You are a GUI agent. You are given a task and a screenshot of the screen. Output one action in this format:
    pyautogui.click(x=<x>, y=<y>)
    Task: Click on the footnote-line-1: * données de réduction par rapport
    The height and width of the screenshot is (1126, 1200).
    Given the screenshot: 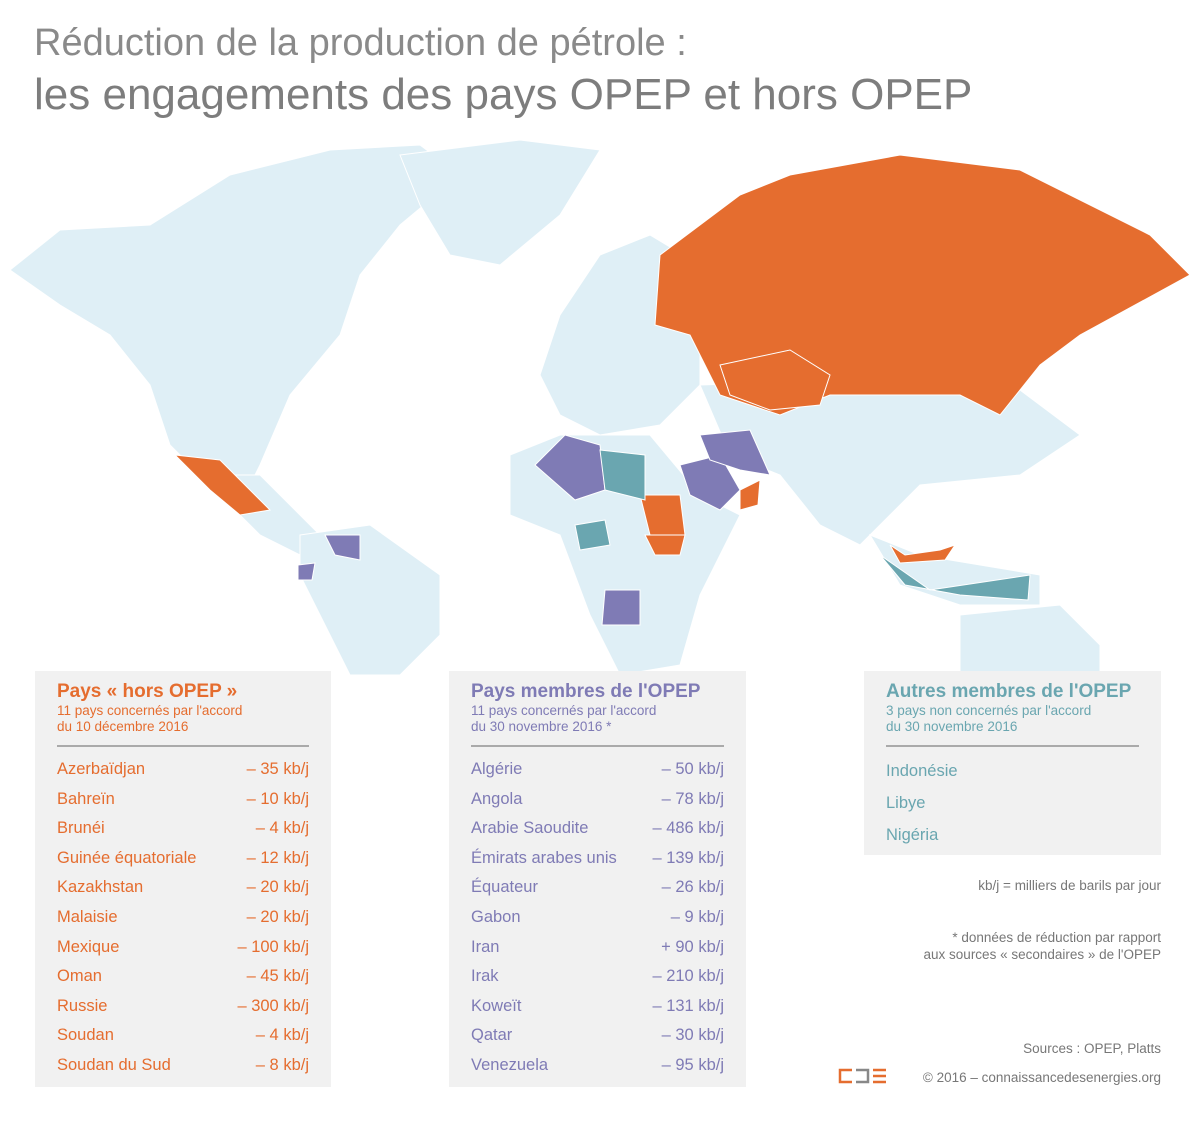 What is the action you would take?
    pyautogui.click(x=1056, y=937)
    